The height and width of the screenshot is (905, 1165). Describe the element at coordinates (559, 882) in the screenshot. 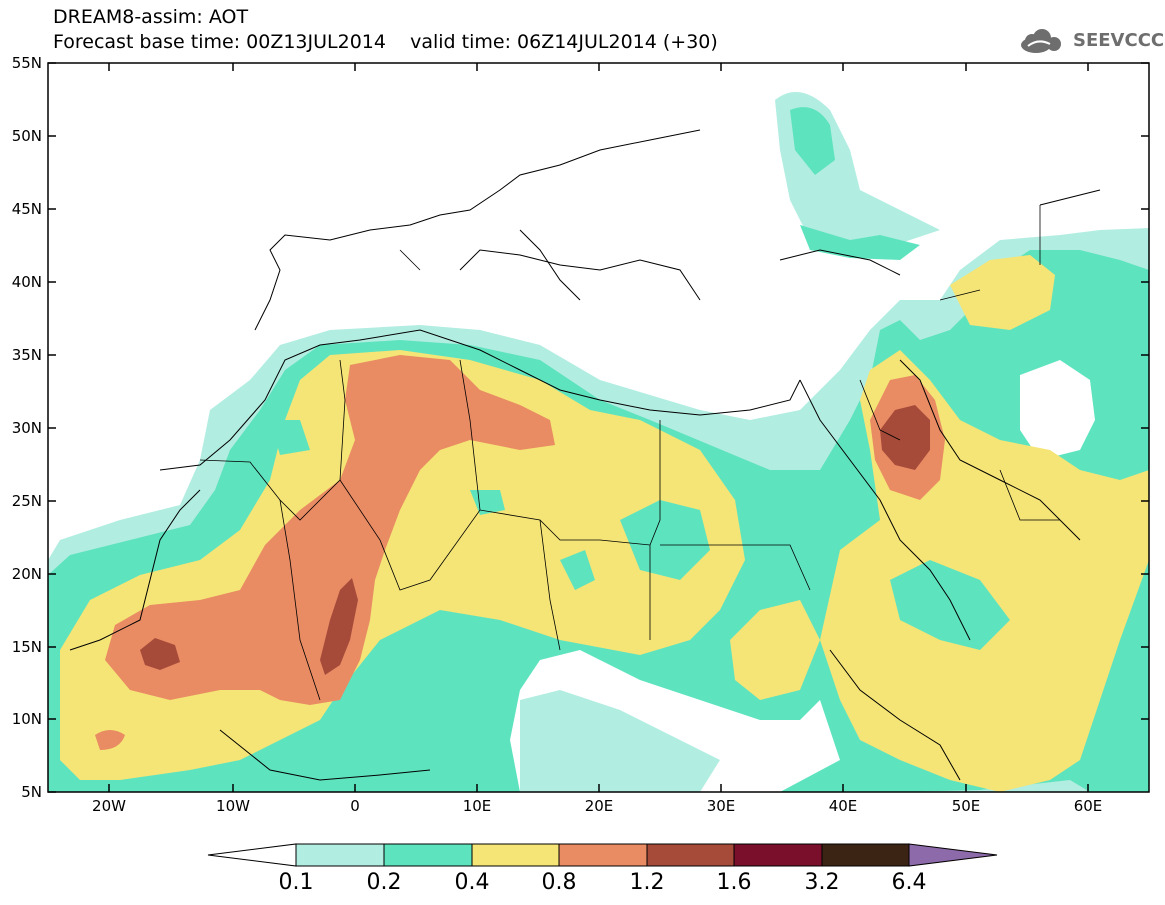

I see `colorbar-label: 0.8` at that location.